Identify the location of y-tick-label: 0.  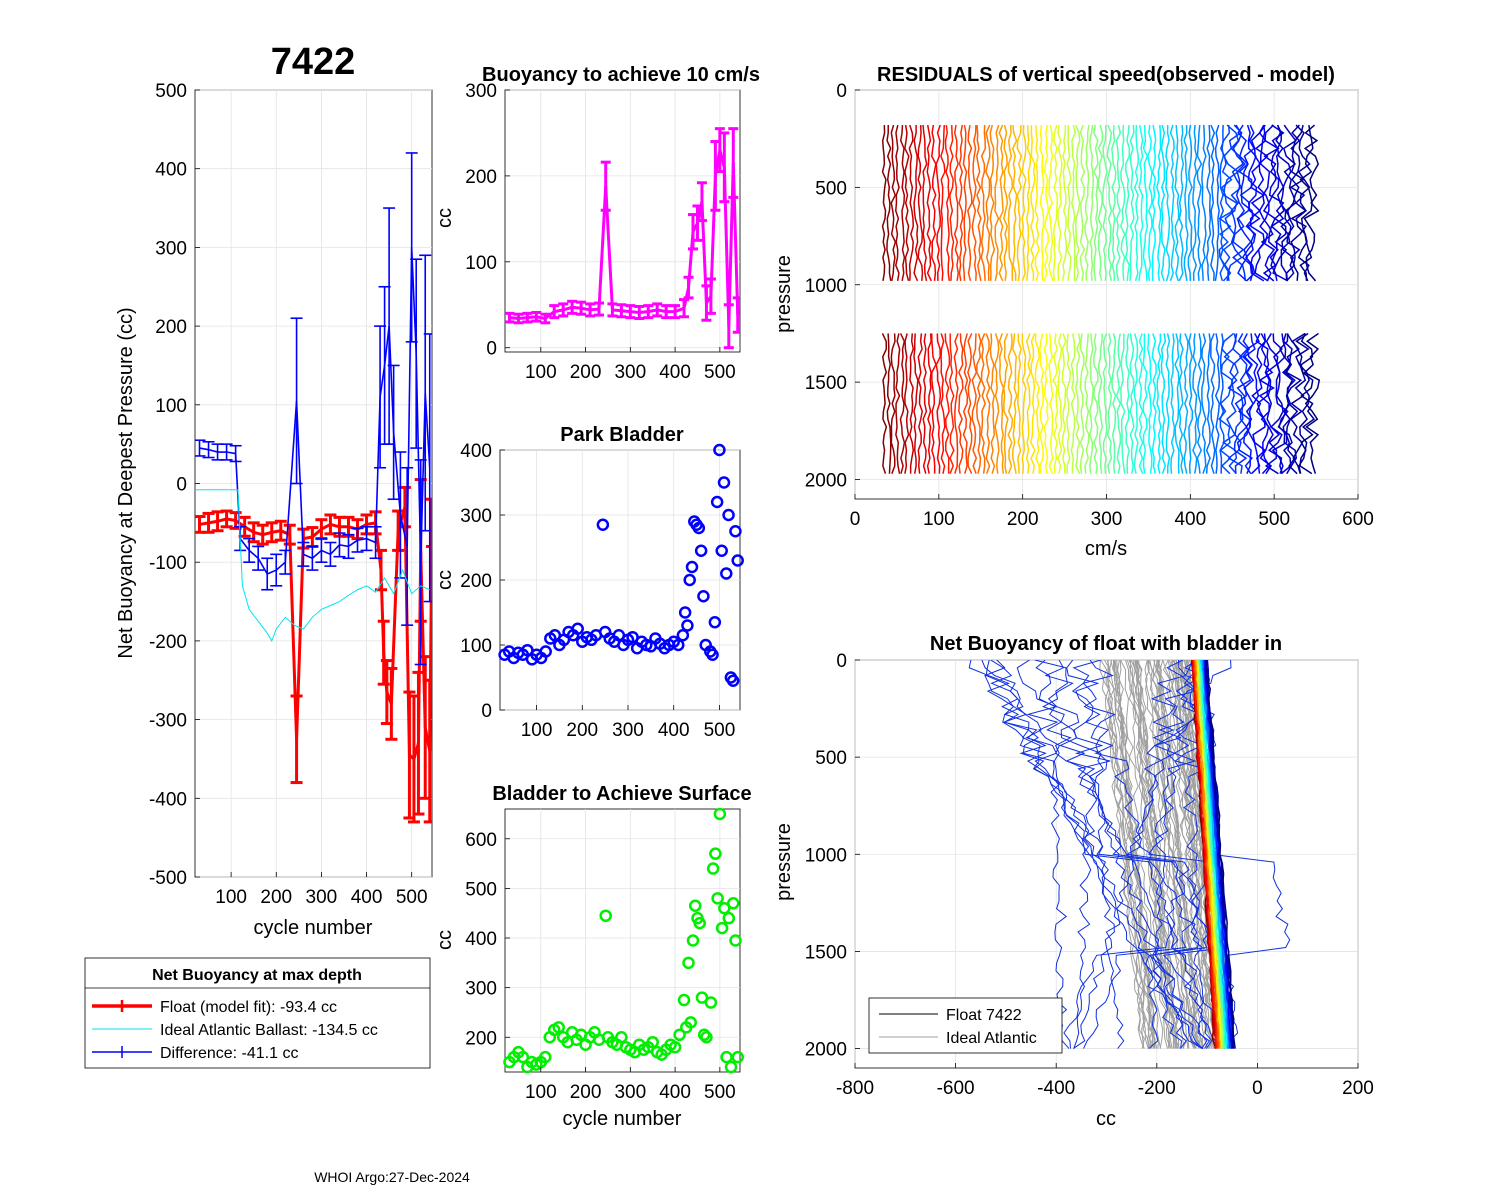
(841, 91).